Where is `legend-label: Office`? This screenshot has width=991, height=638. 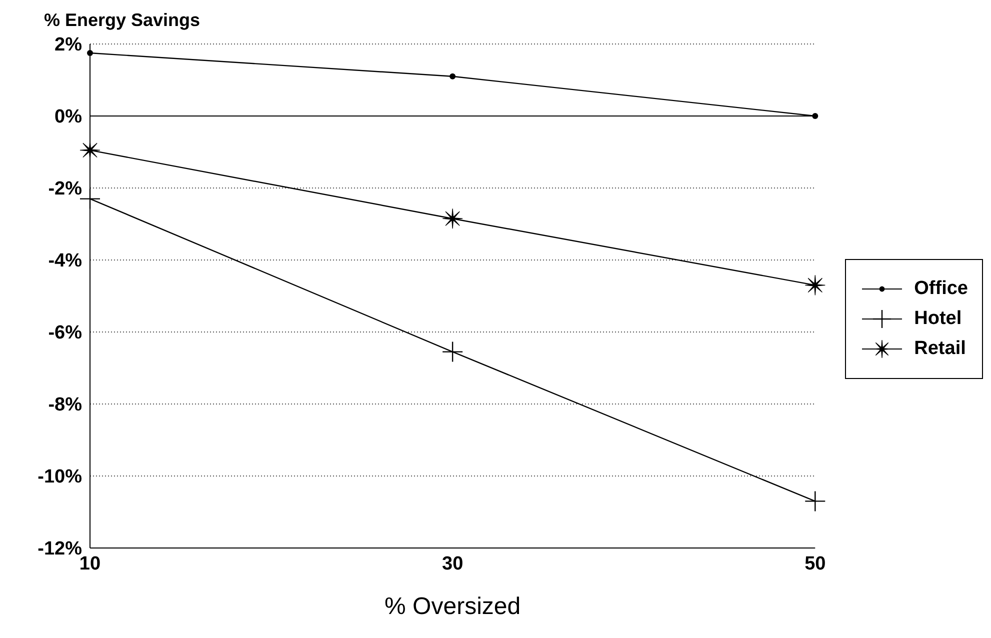
legend-label: Office is located at coordinates (941, 289).